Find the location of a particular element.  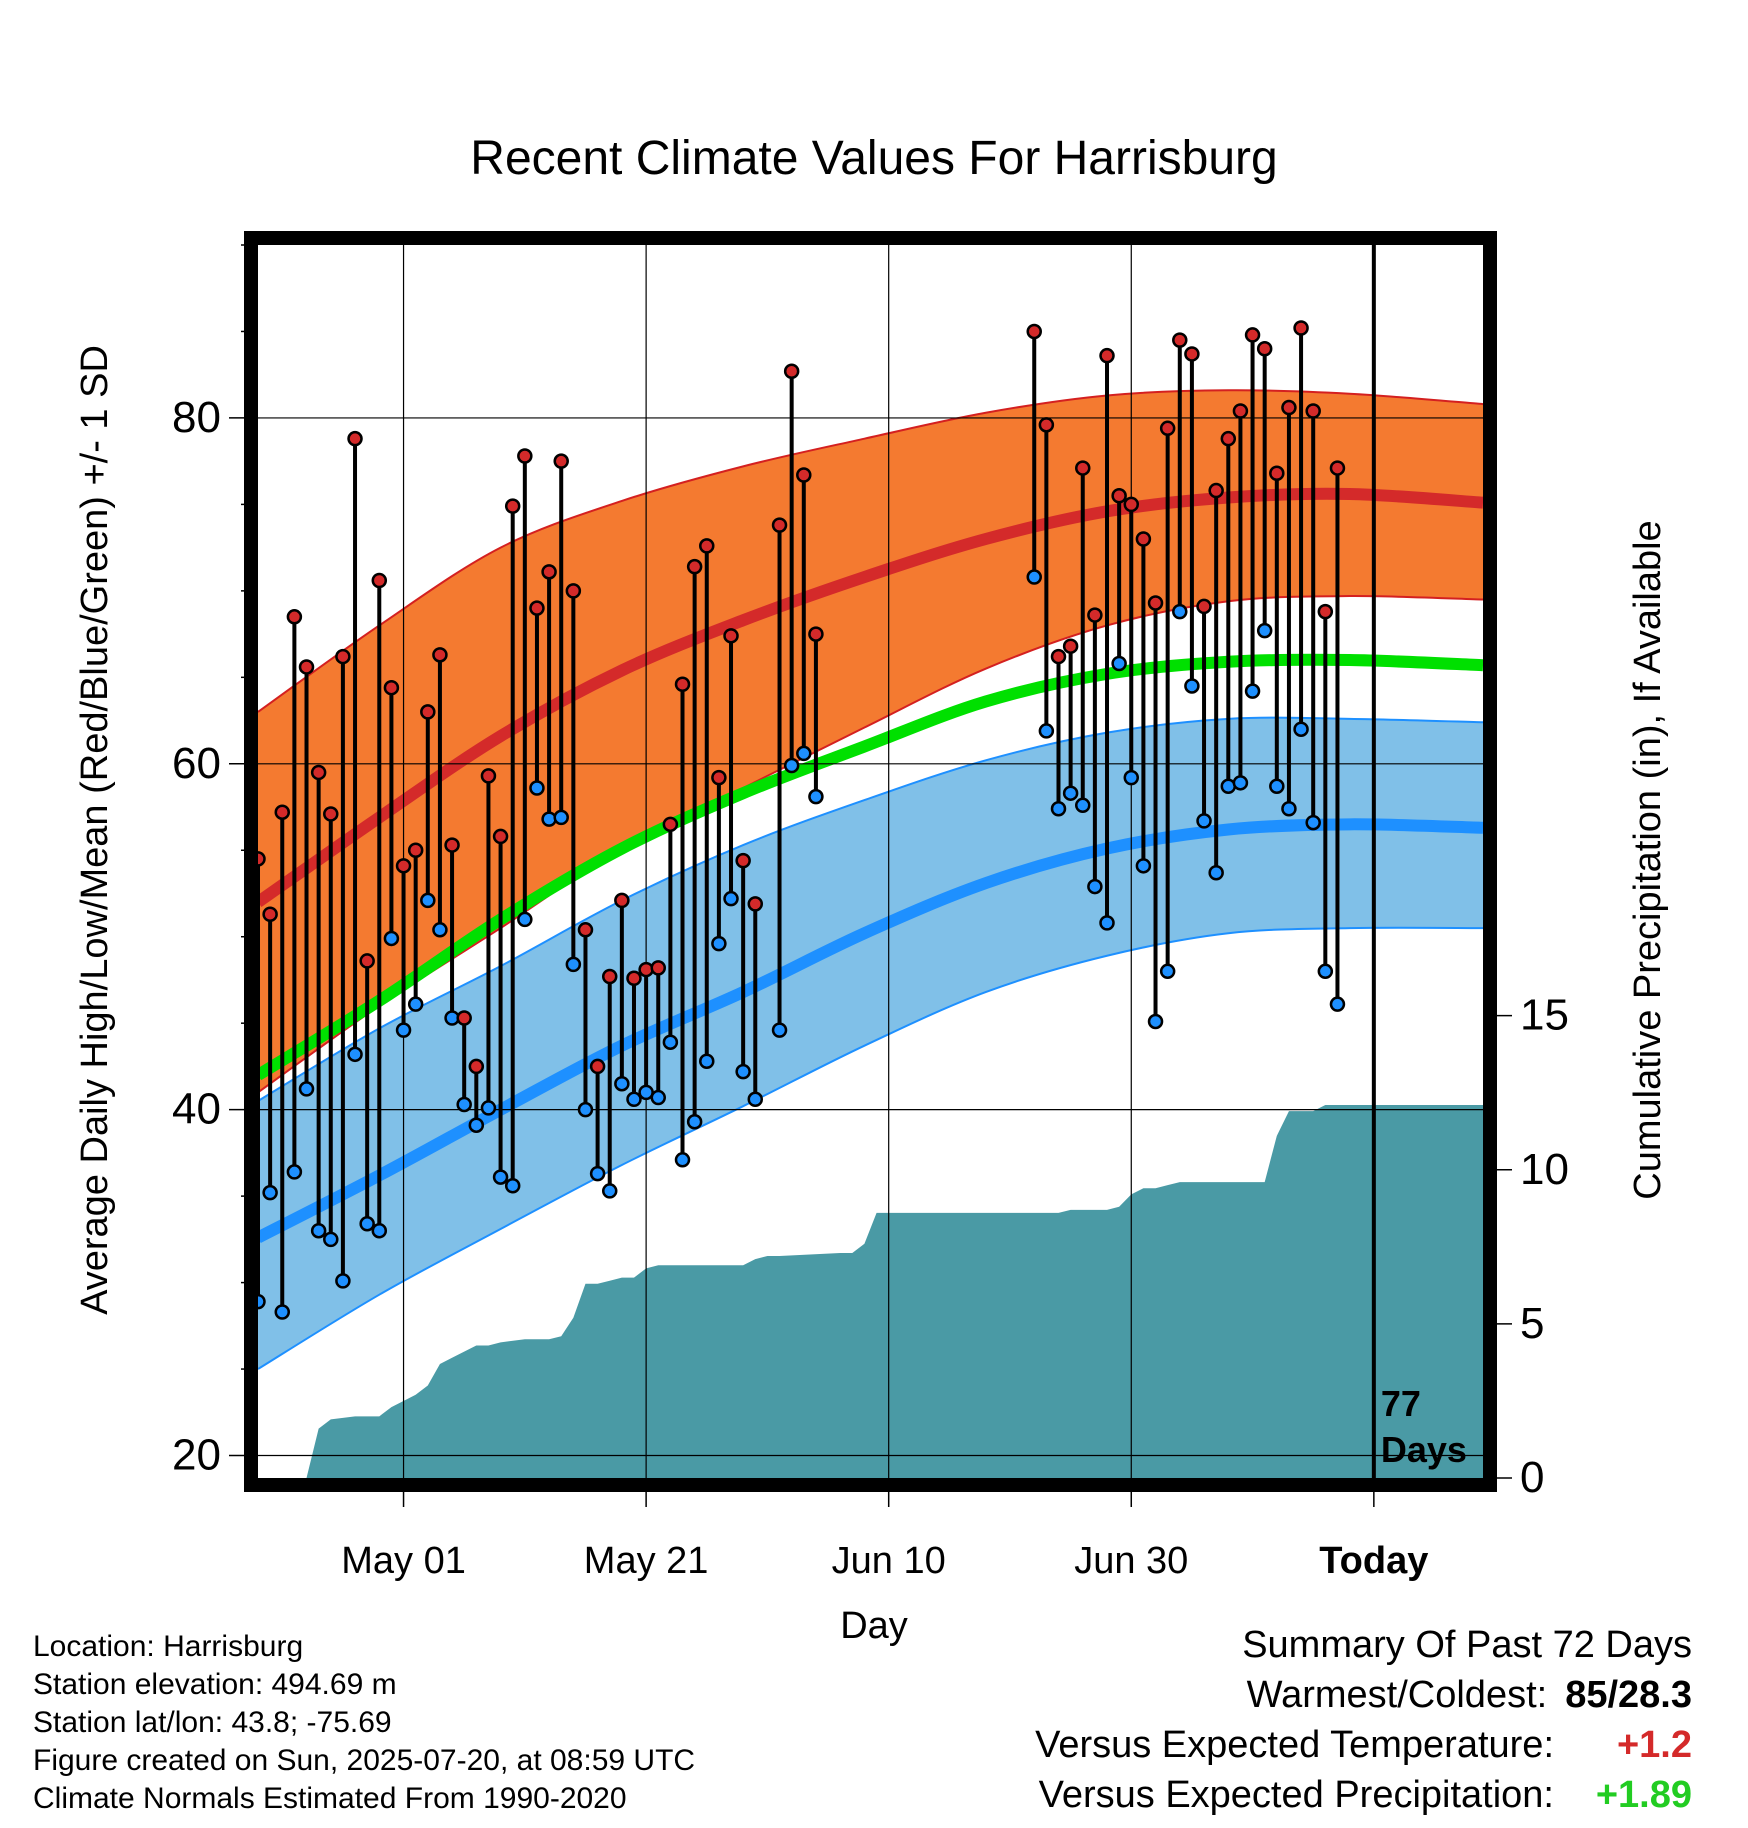

chart-title: Recent Climate Values For Harrisburg is located at coordinates (873, 158).